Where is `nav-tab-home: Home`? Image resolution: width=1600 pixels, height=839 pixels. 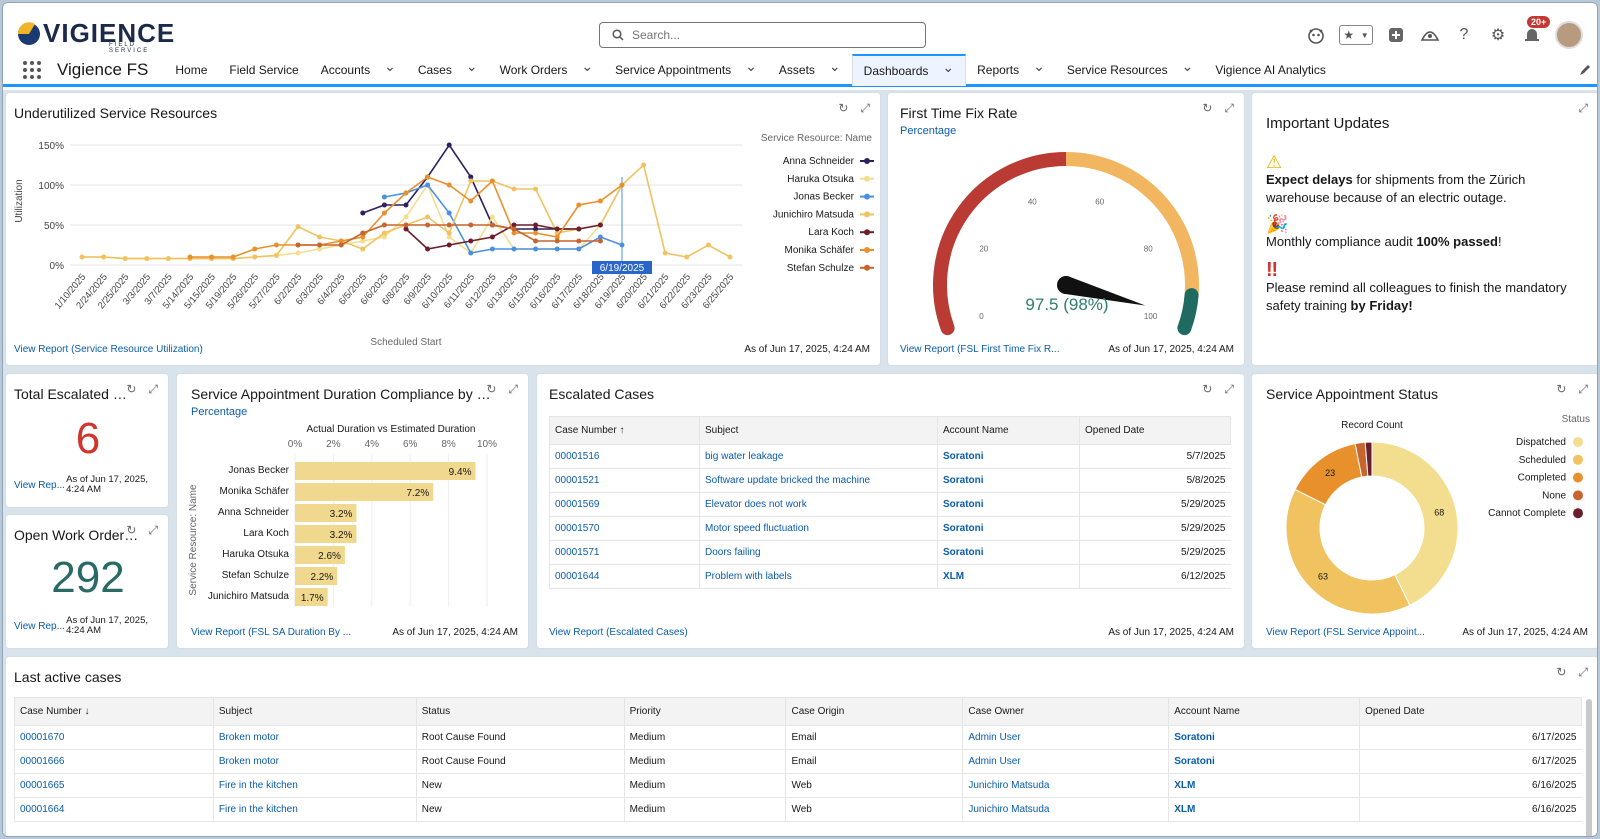
nav-tab-home: Home is located at coordinates (191, 70).